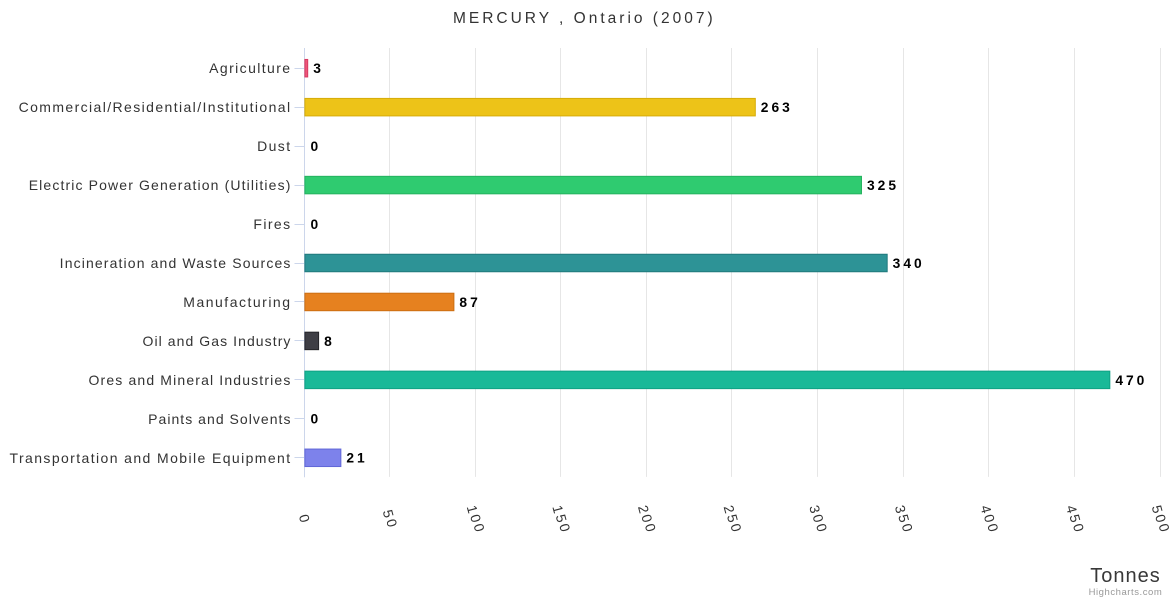 Image resolution: width=1170 pixels, height=605 pixels. Describe the element at coordinates (1131, 380) in the screenshot. I see `svg-text: 470` at that location.